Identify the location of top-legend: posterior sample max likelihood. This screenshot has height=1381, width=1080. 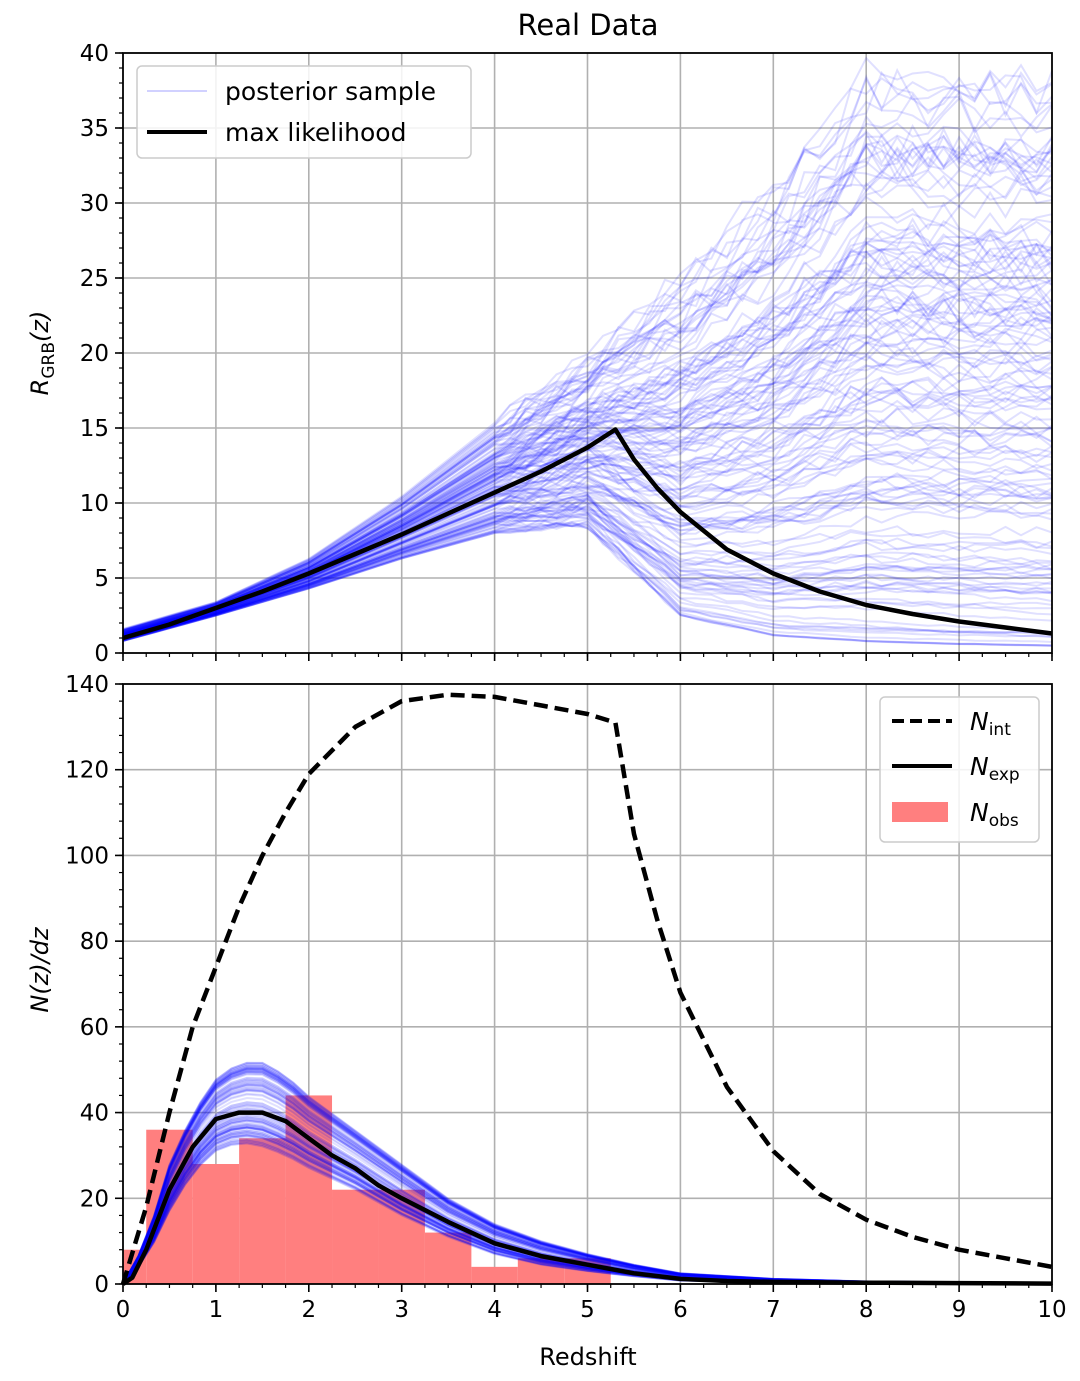
(304, 112).